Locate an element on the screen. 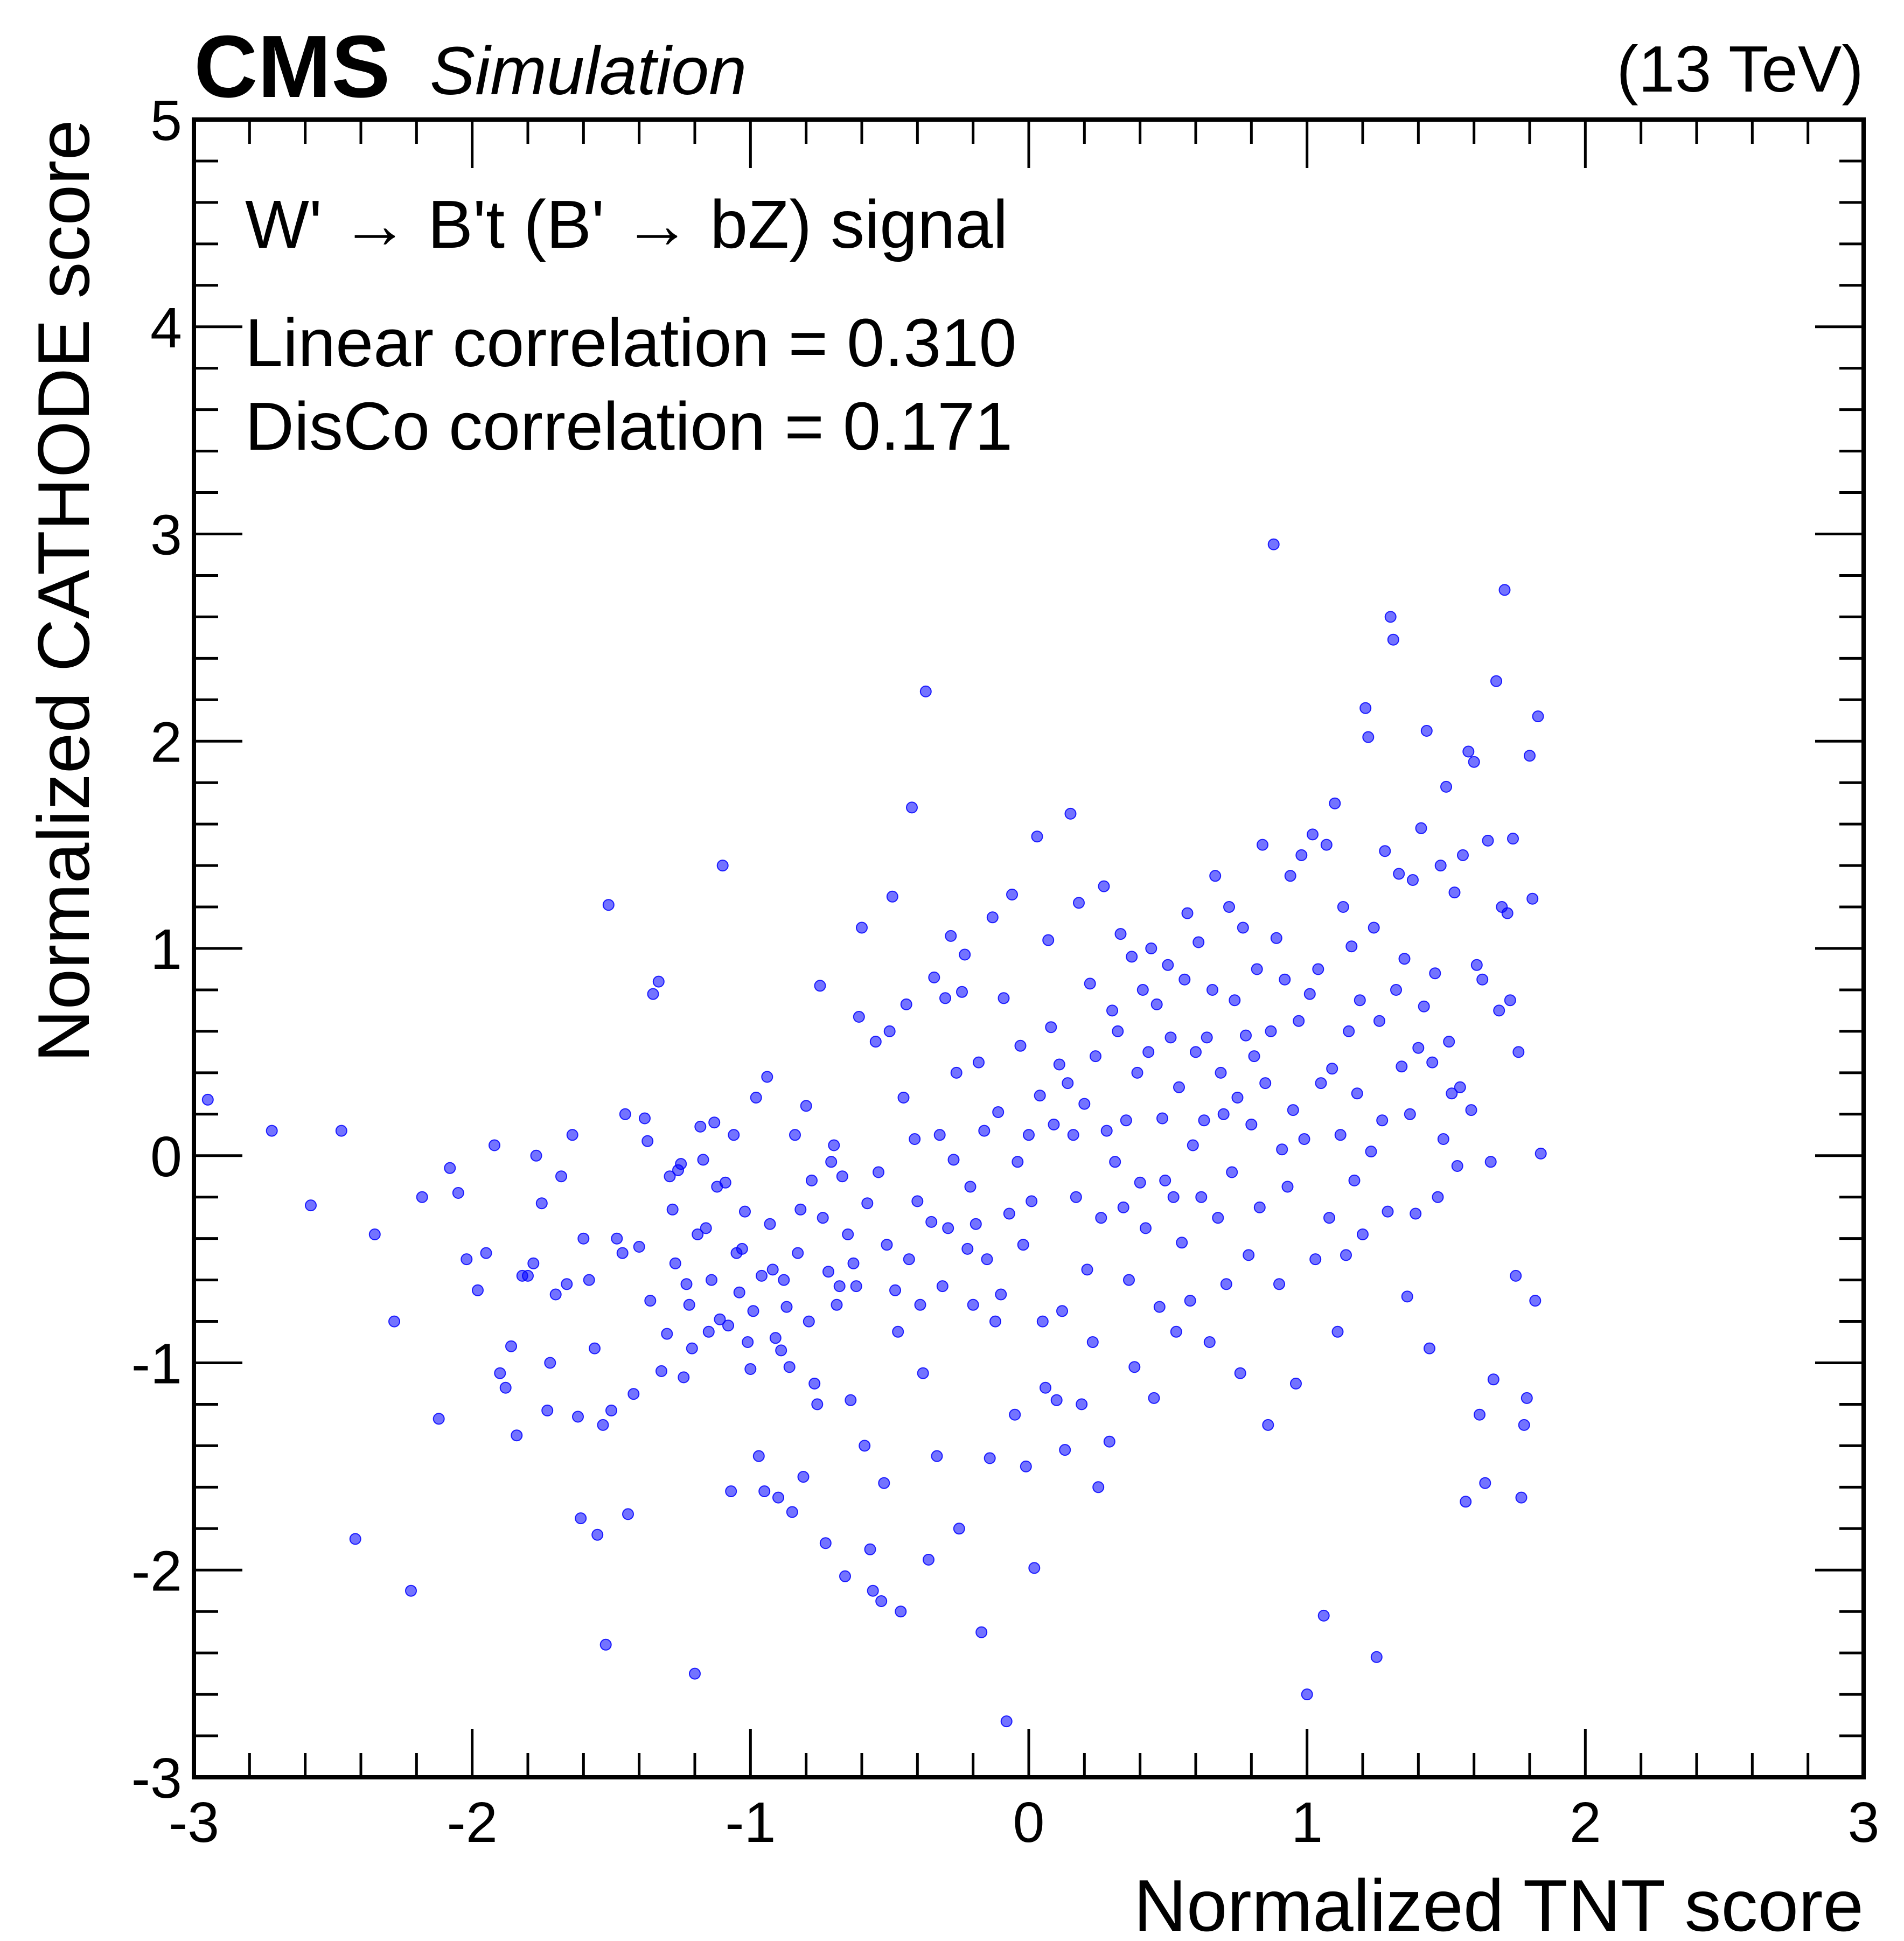  signal-label: W' → B't (B' → bZ) signal is located at coordinates (626, 224).